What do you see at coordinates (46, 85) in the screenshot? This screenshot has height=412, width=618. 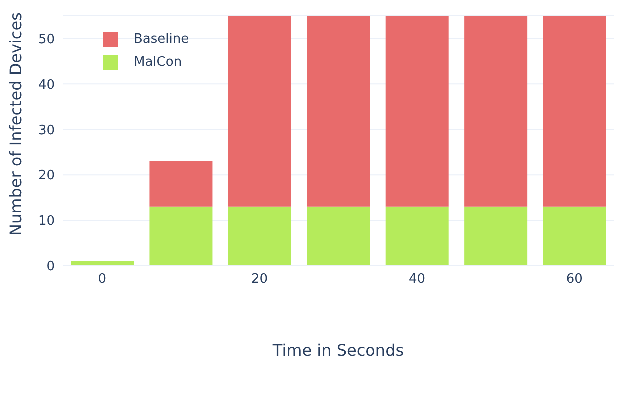 I see `y-tick-label: 40` at bounding box center [46, 85].